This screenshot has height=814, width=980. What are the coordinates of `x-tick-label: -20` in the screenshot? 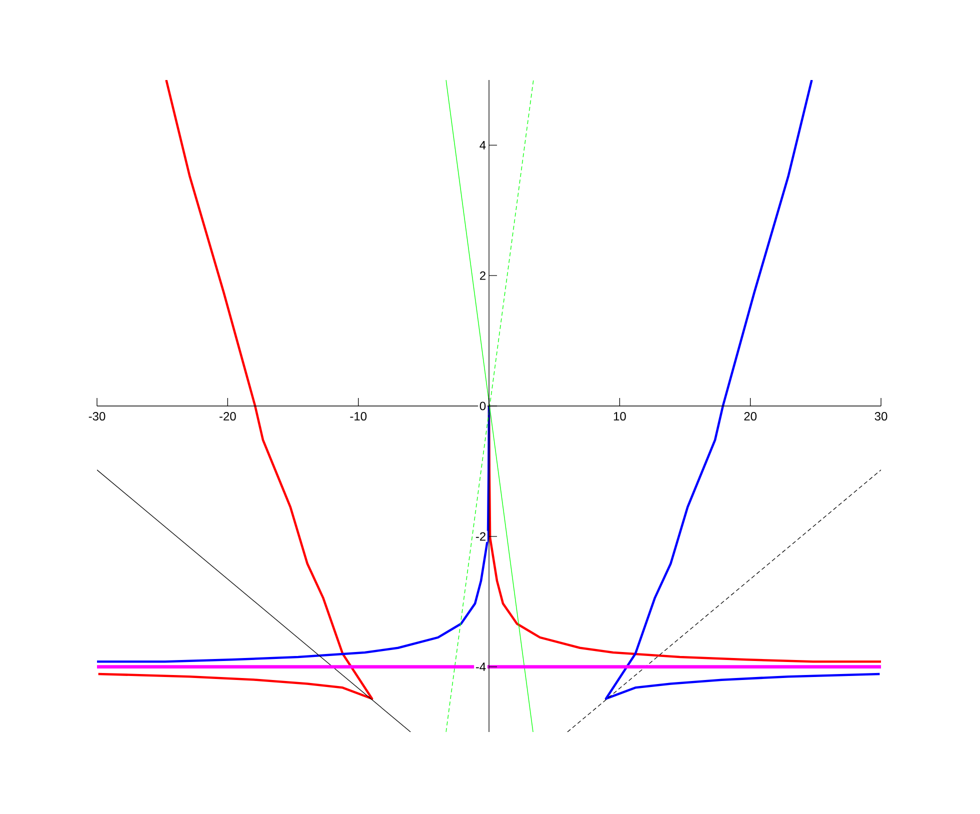 It's located at (228, 416).